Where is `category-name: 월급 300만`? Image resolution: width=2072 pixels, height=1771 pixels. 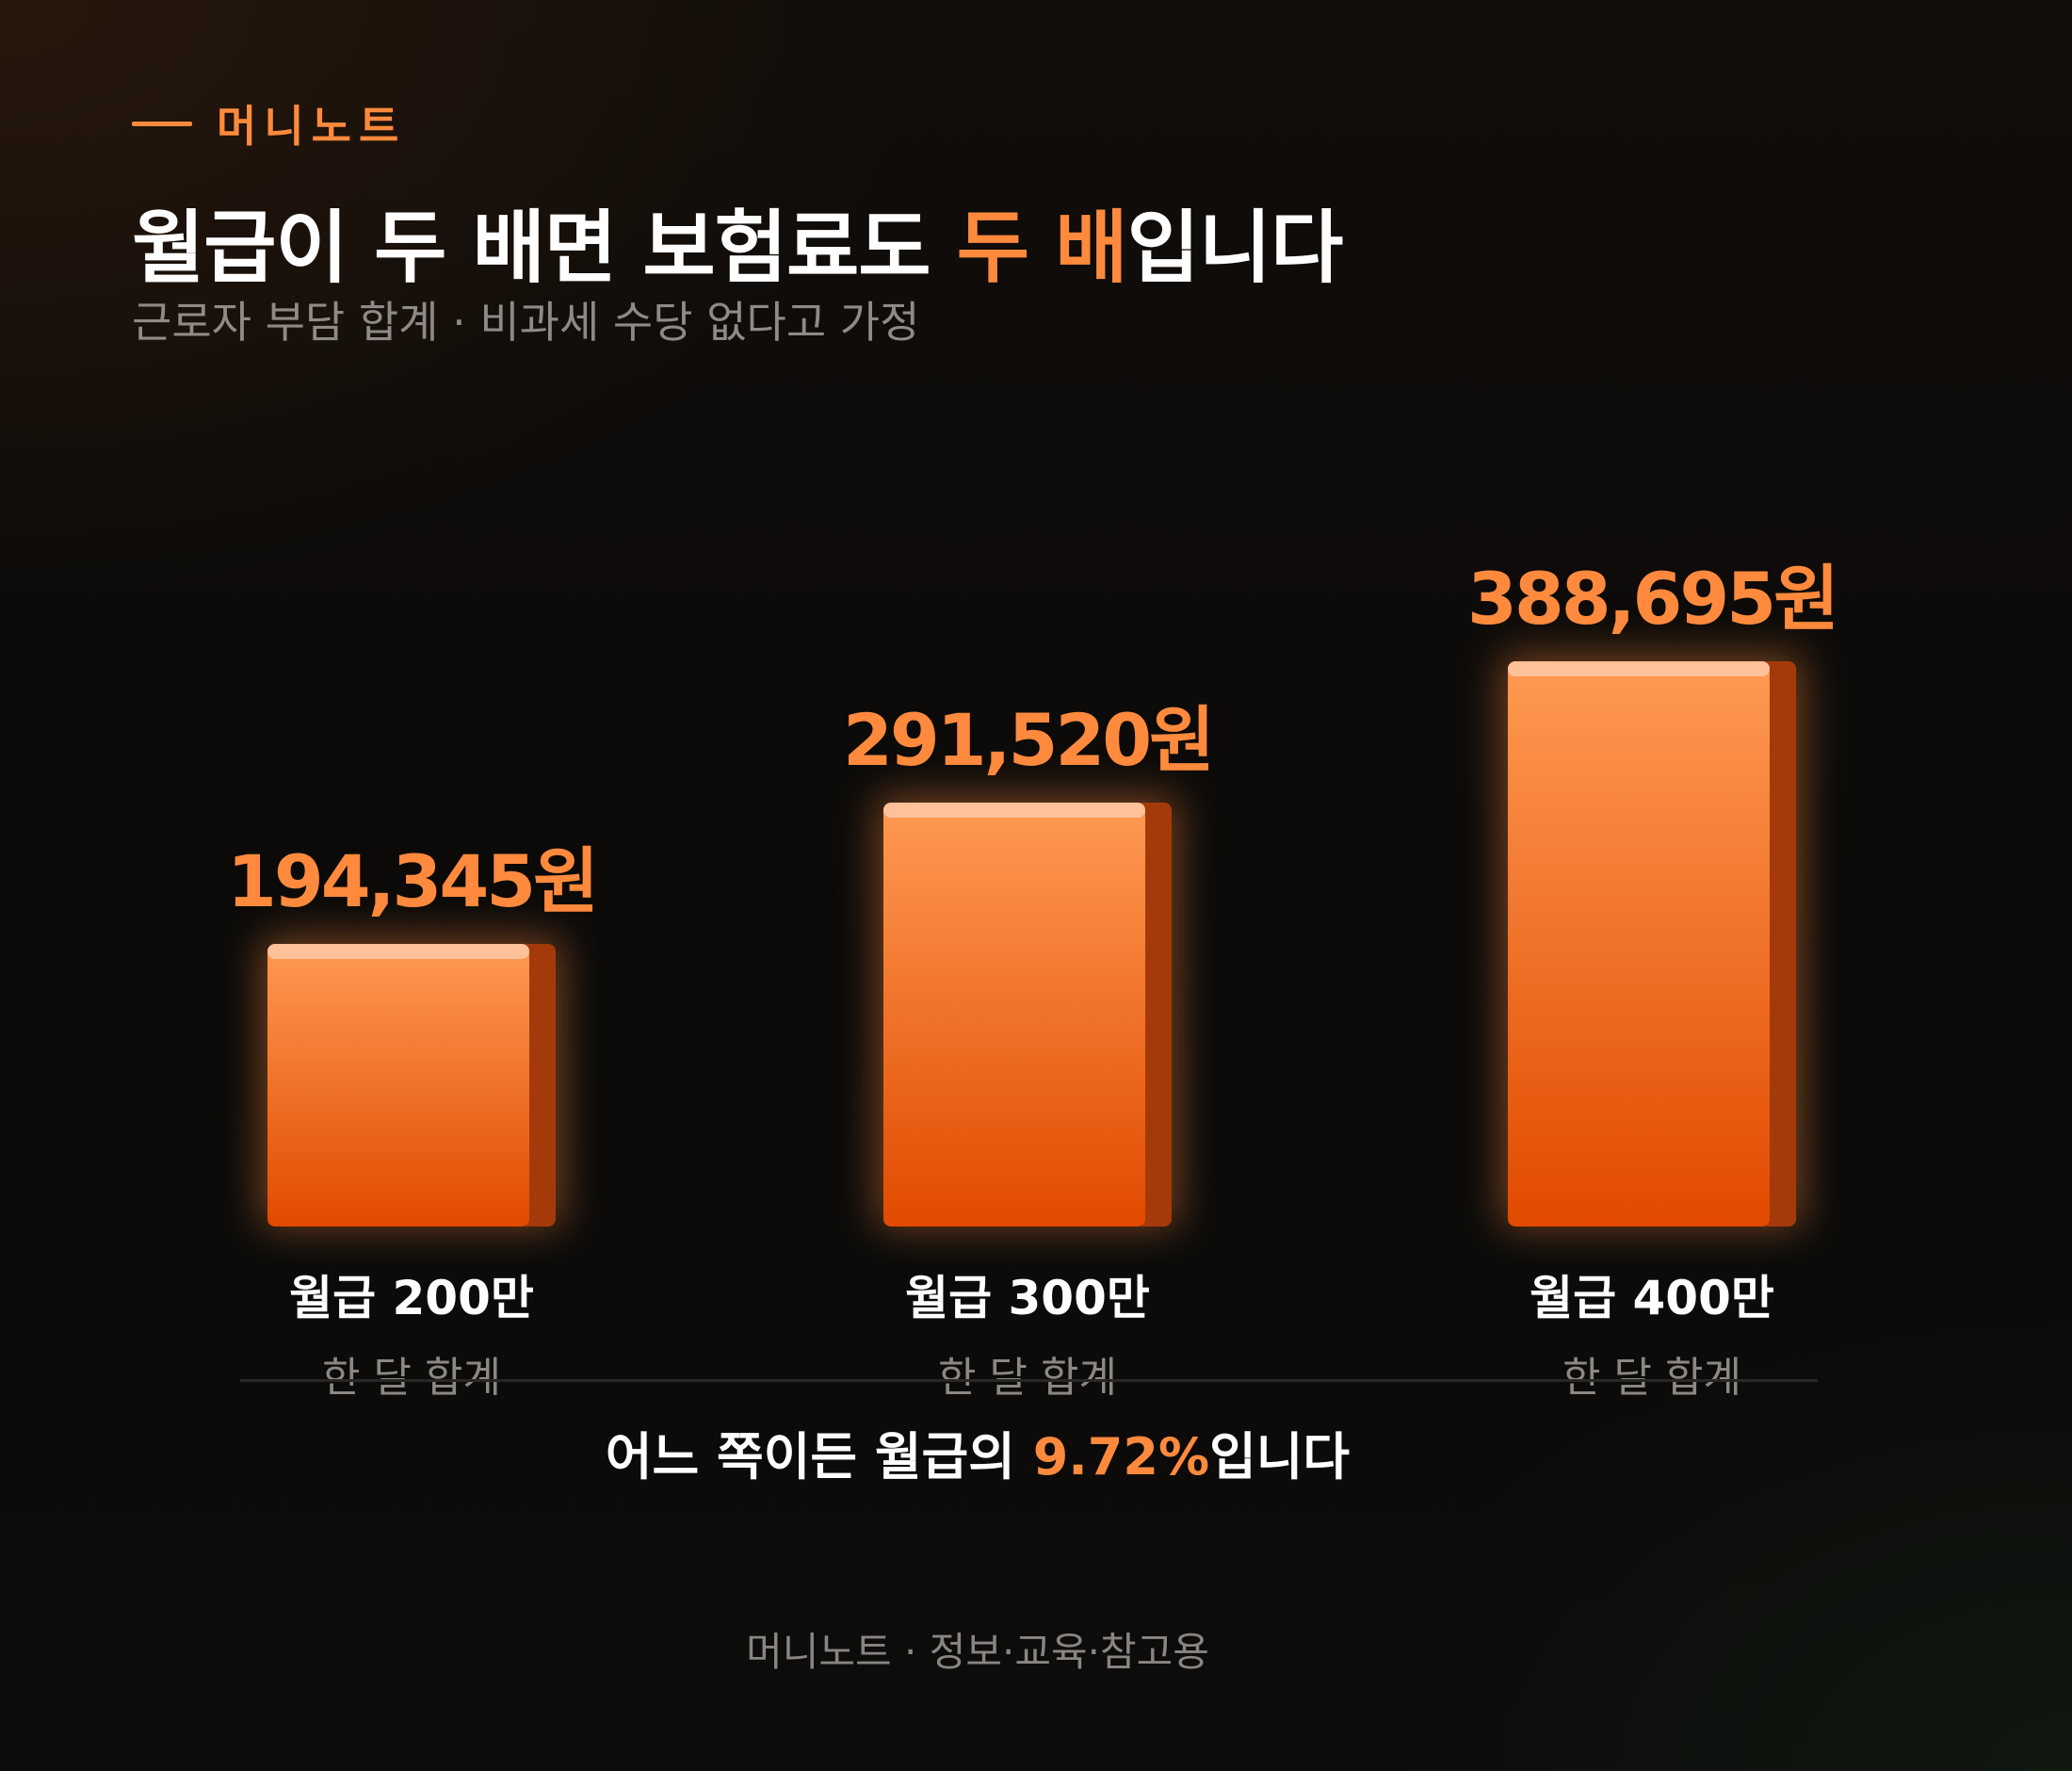 category-name: 월급 300만 is located at coordinates (1027, 1298).